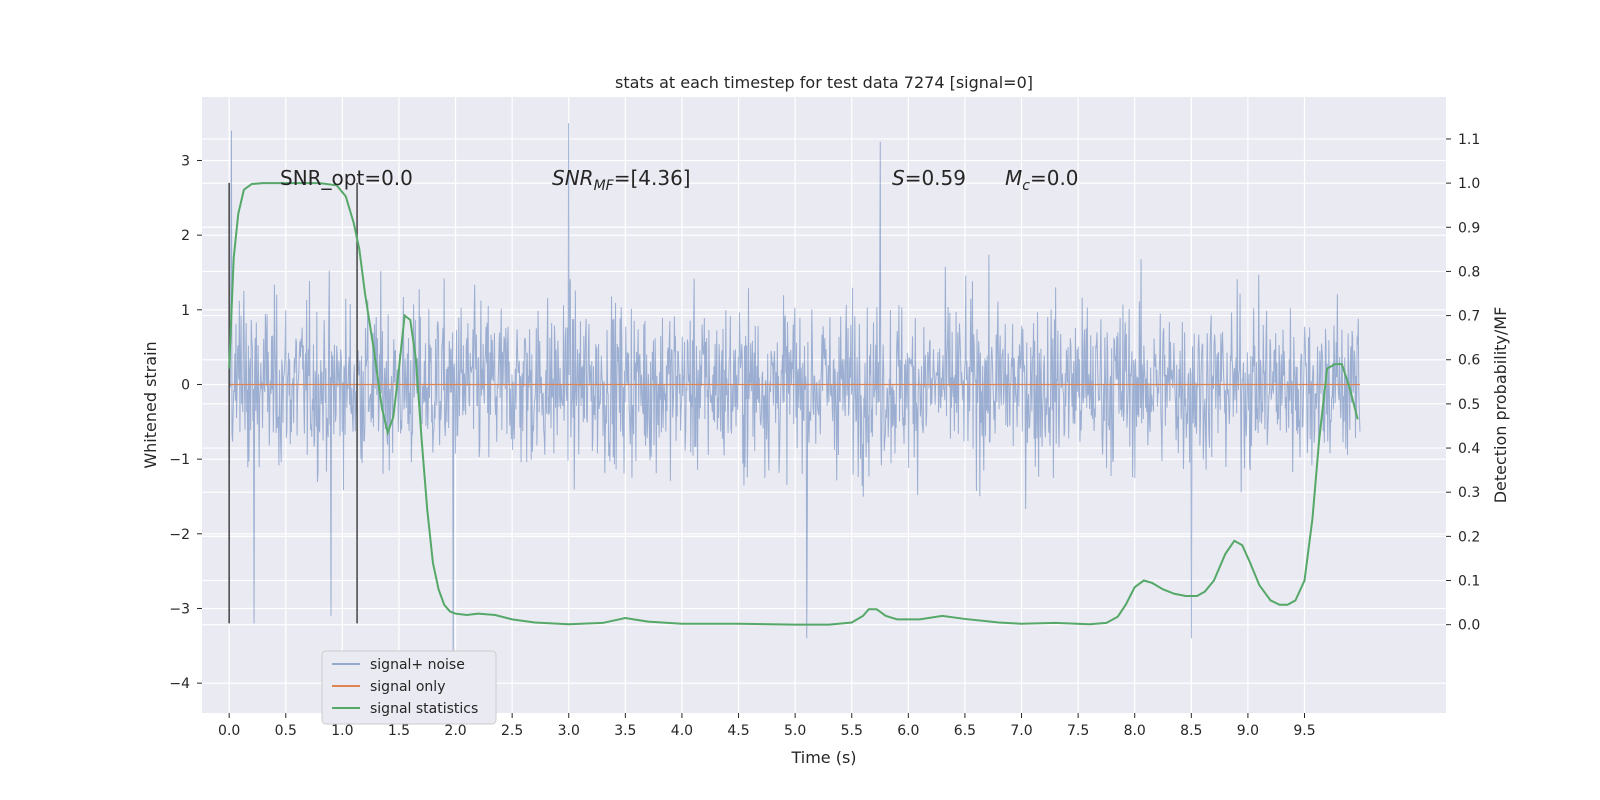 The width and height of the screenshot is (1600, 800). What do you see at coordinates (150, 404) in the screenshot?
I see `y-axis-label: Whitened strain` at bounding box center [150, 404].